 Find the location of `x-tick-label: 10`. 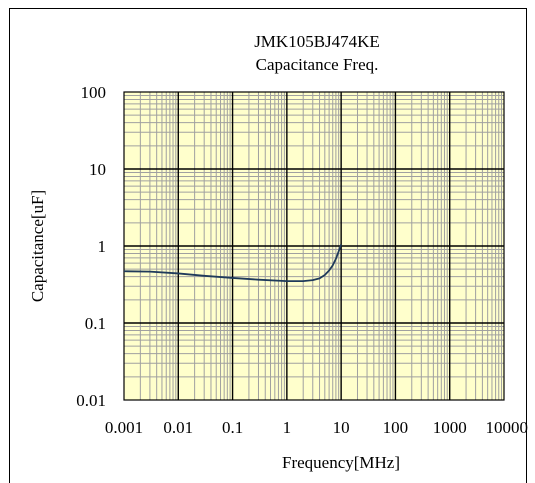

x-tick-label: 10 is located at coordinates (341, 427).